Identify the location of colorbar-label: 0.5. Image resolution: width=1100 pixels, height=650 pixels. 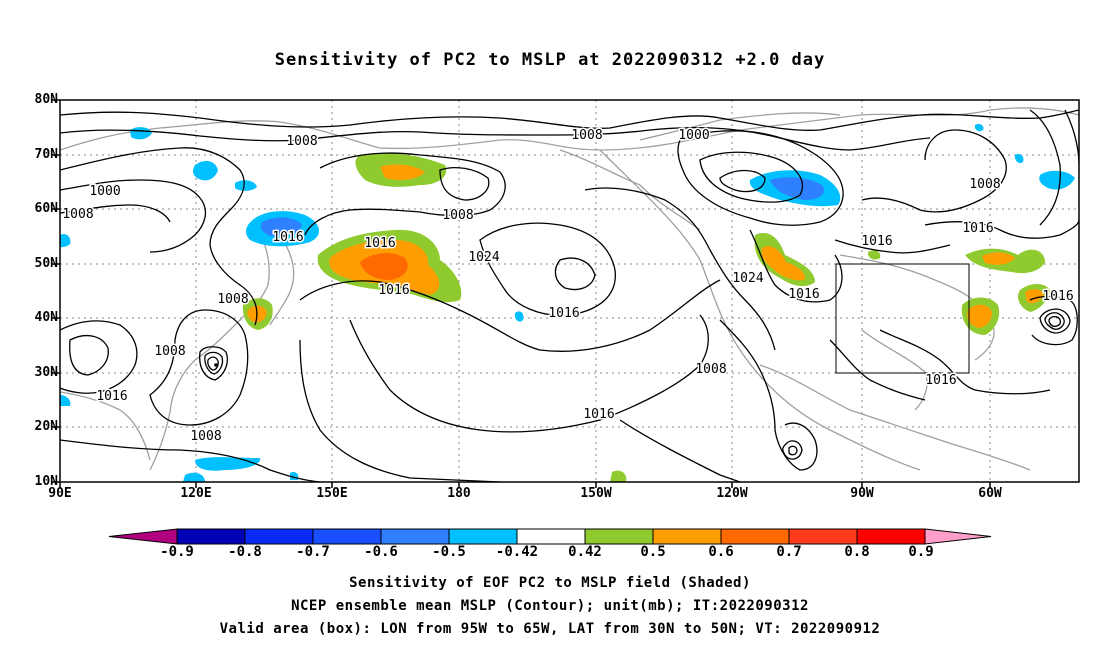
(653, 552).